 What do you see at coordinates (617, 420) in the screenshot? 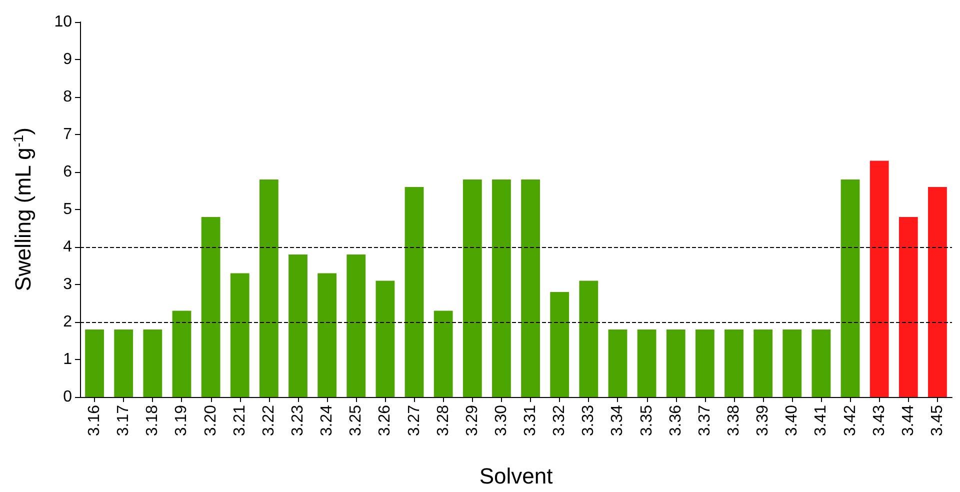
I see `x-tick-label: 3.34` at bounding box center [617, 420].